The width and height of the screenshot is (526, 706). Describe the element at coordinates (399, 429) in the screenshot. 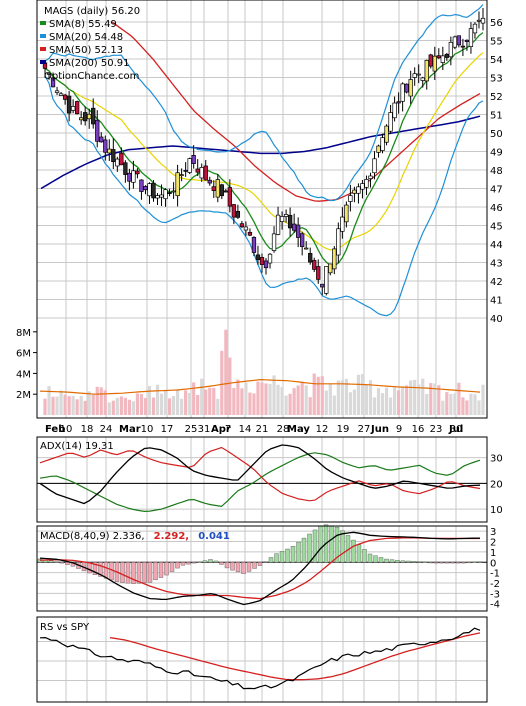

I see `day-label: 9` at that location.